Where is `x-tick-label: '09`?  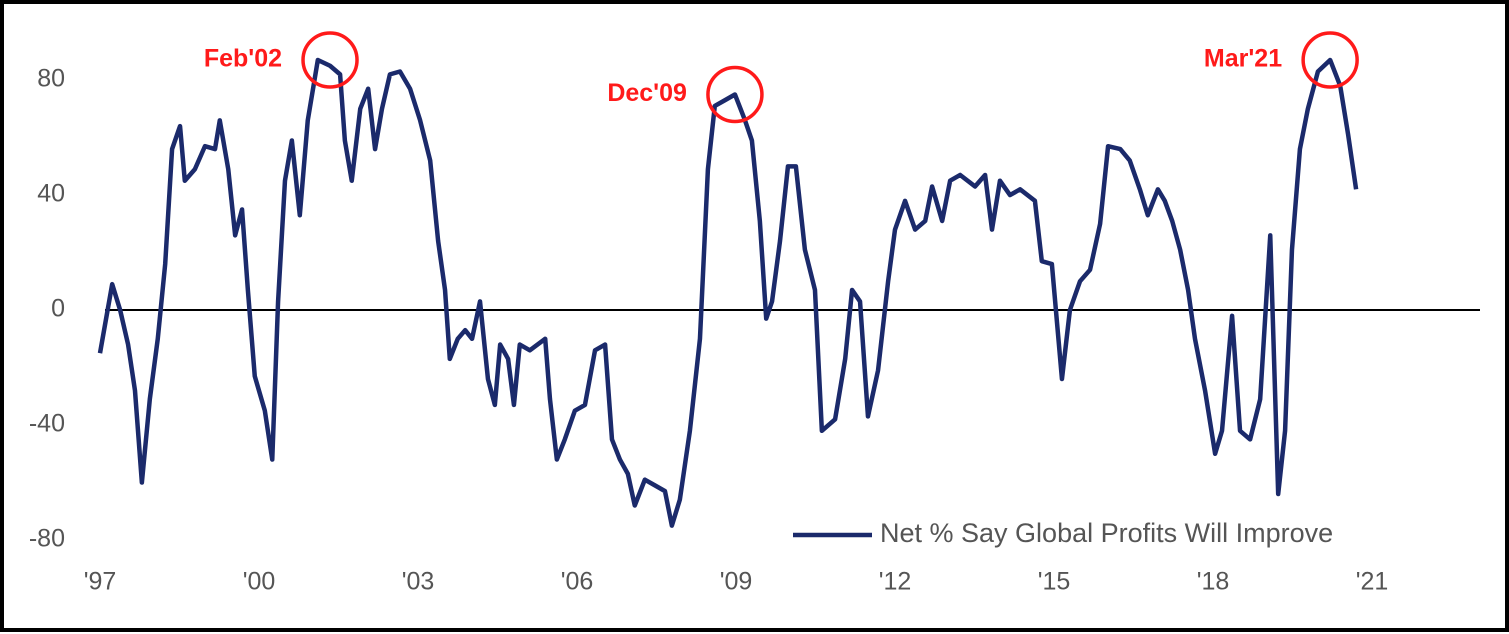 x-tick-label: '09 is located at coordinates (736, 582).